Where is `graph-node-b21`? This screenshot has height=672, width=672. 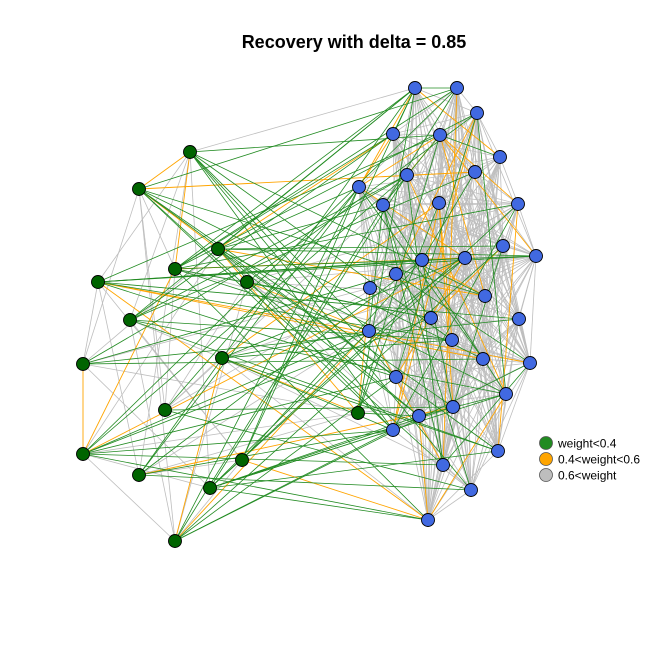
graph-node-b21 is located at coordinates (431, 318).